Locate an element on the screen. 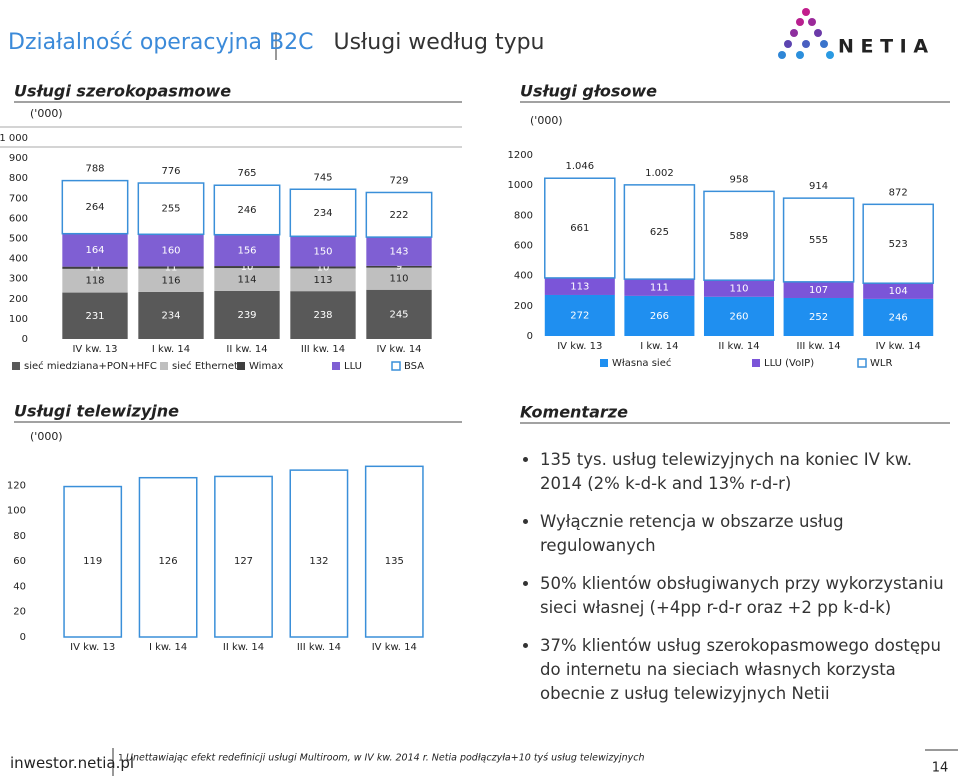 Image resolution: width=960 pixels, height=776 pixels. value-label: 11 is located at coordinates (95, 268).